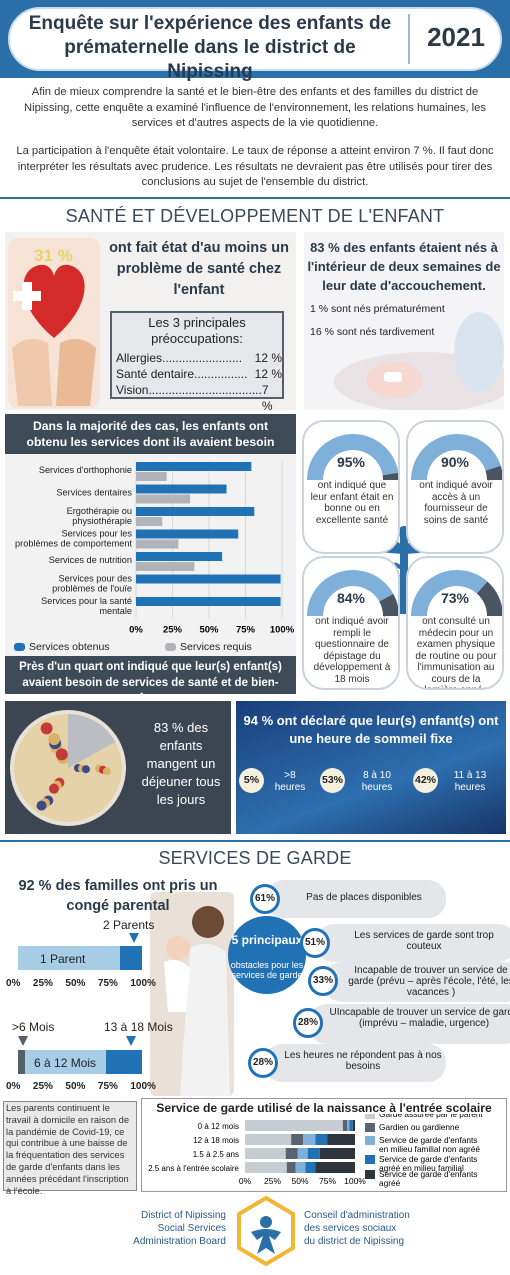 The height and width of the screenshot is (1275, 510). I want to click on dur-axis: 0% 25% 50% 75% 100%, so click(81, 1086).